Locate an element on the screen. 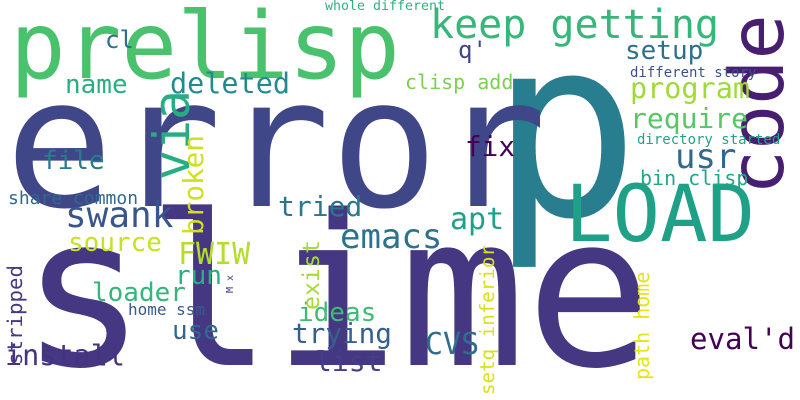 This screenshot has width=800, height=400. word-evald: eval'd is located at coordinates (742, 339).